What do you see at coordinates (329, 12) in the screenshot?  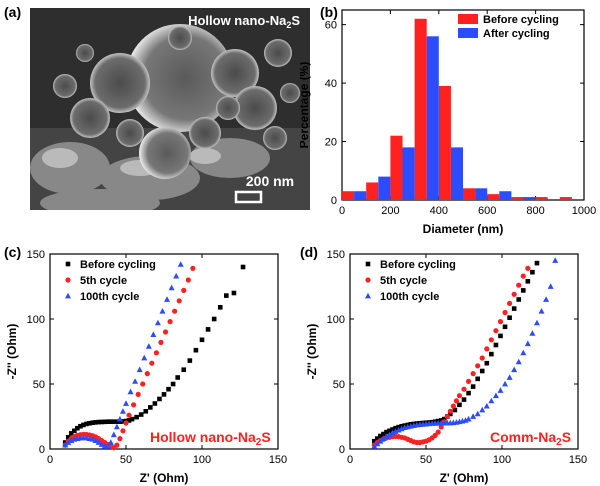 I see `panel-label-b: (b)` at bounding box center [329, 12].